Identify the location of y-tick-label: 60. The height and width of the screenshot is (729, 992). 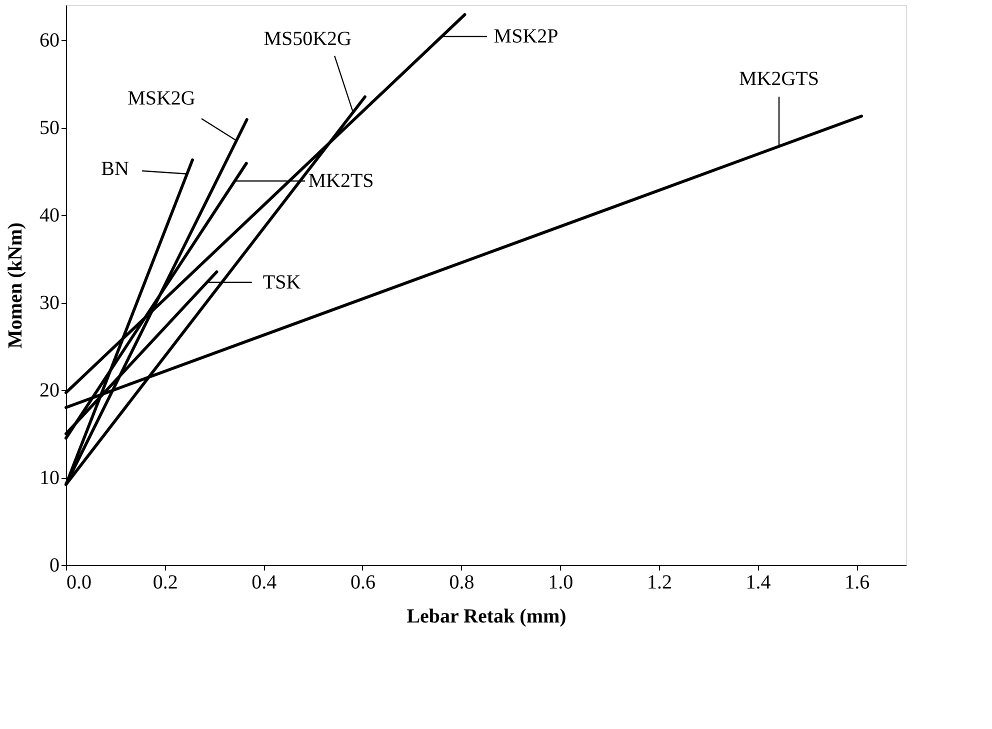
(50, 41).